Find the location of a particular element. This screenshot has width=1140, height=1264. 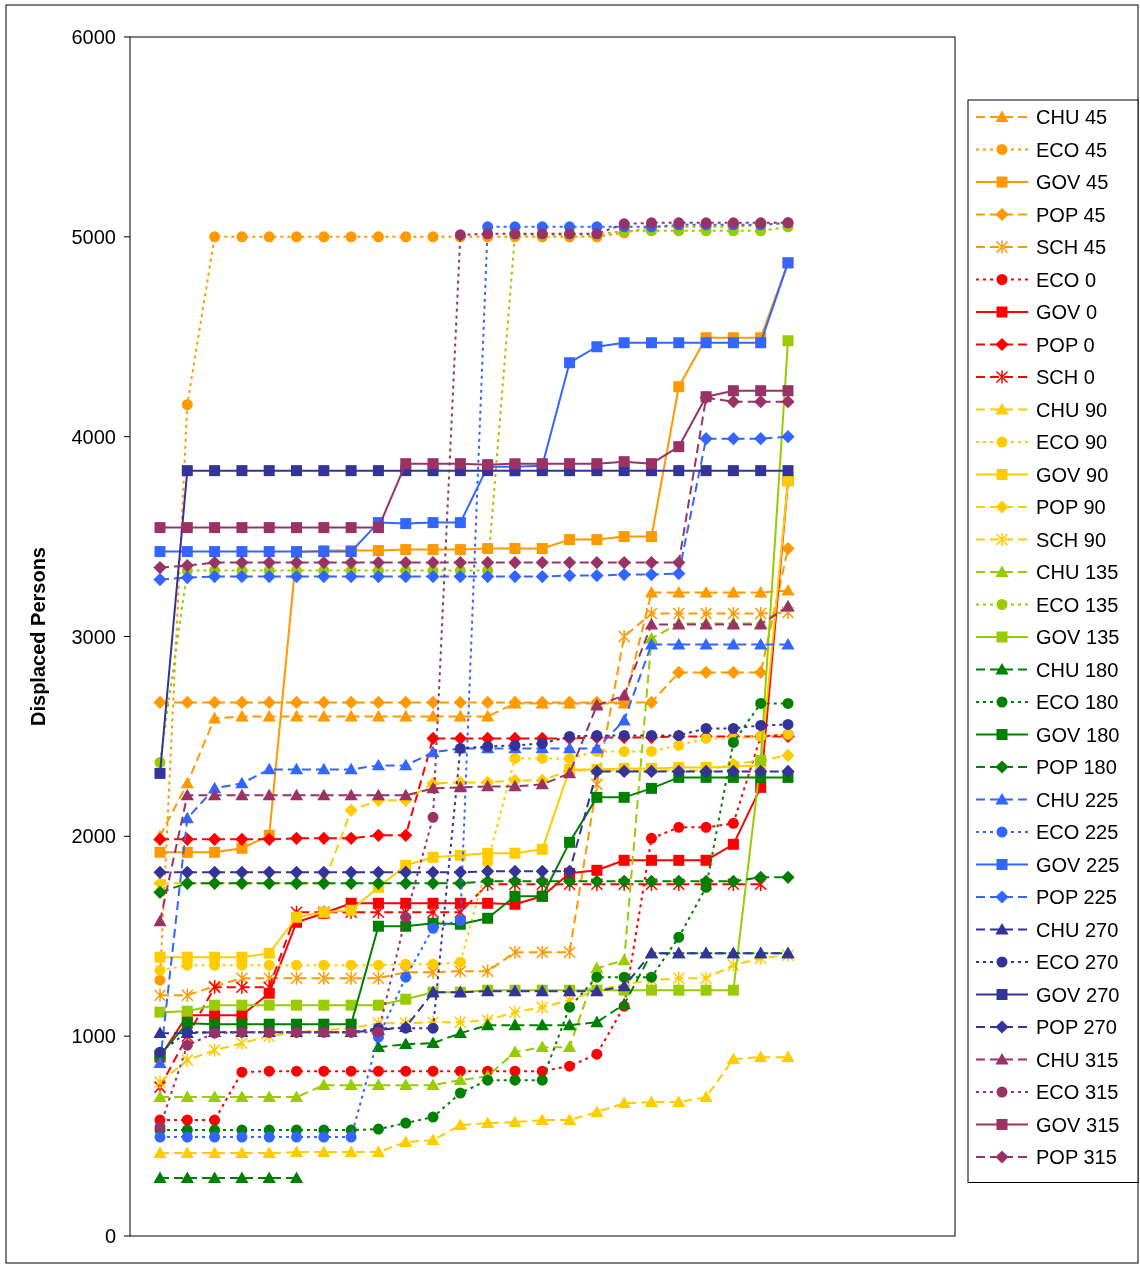

y-tick-label: 4000 is located at coordinates (93, 436).